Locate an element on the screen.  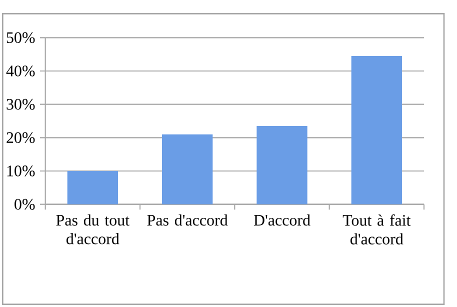
y-tick-label: 50% is located at coordinates (20, 38).